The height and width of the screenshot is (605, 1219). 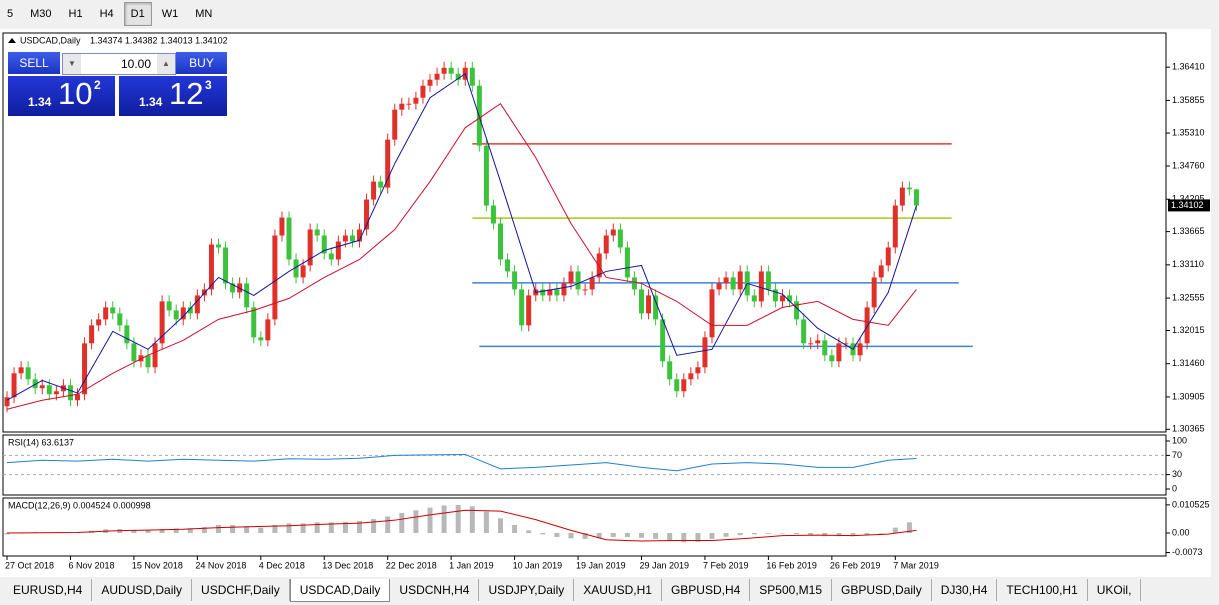 What do you see at coordinates (1174, 488) in the screenshot?
I see `y-tick-label: 0` at bounding box center [1174, 488].